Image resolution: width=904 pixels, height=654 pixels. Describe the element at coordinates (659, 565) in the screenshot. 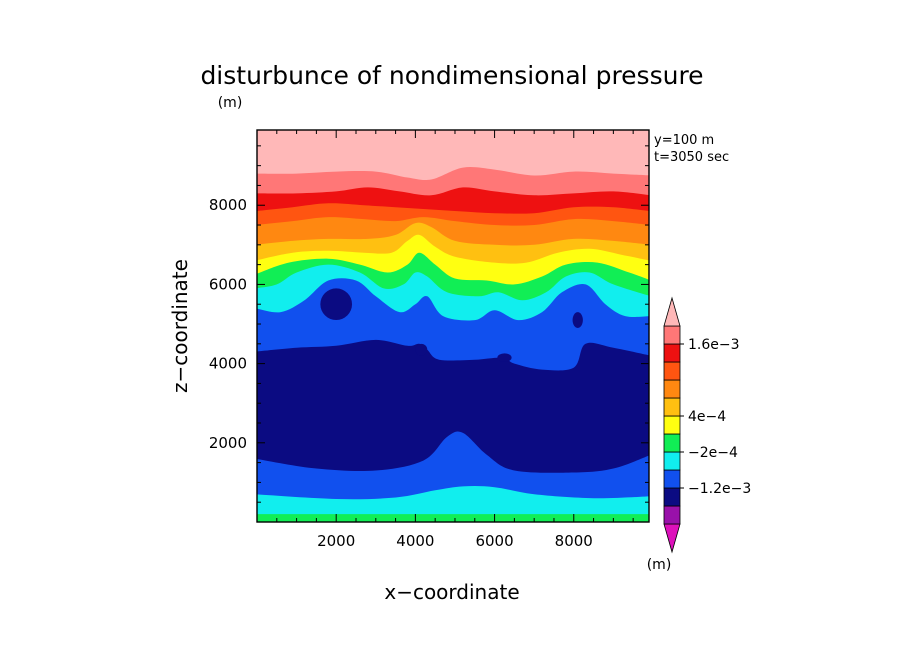

I see `colorbar-unit-label: (m)` at that location.